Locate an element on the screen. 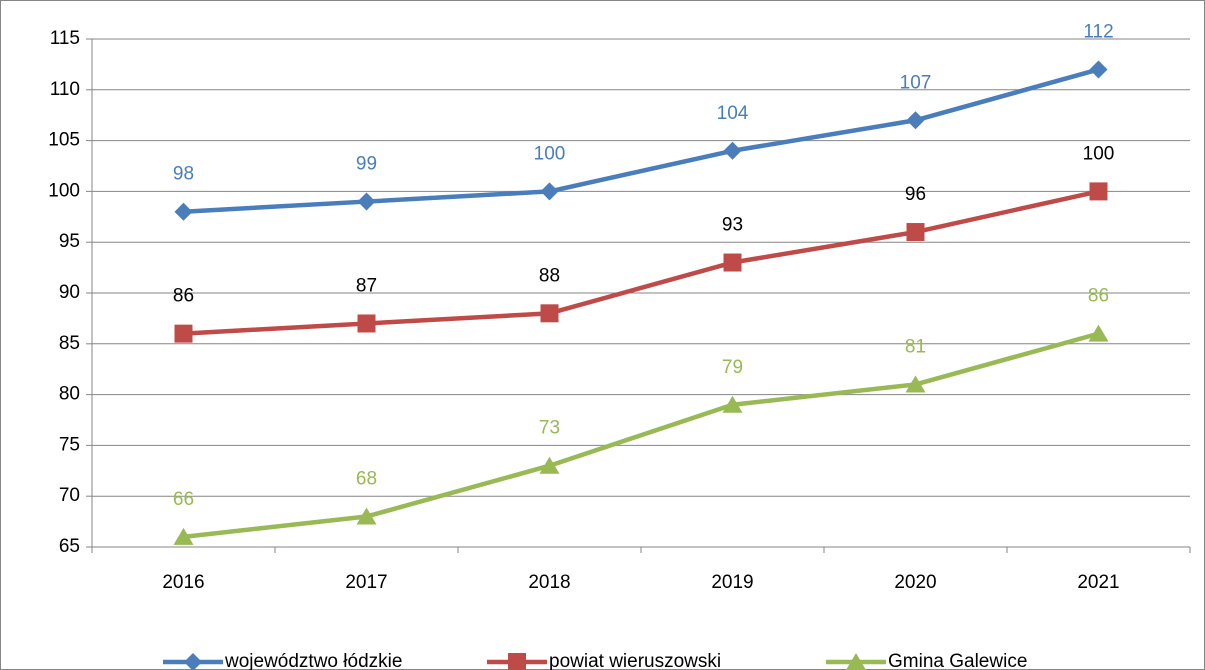  x-tick-label: 2017 is located at coordinates (366, 582).